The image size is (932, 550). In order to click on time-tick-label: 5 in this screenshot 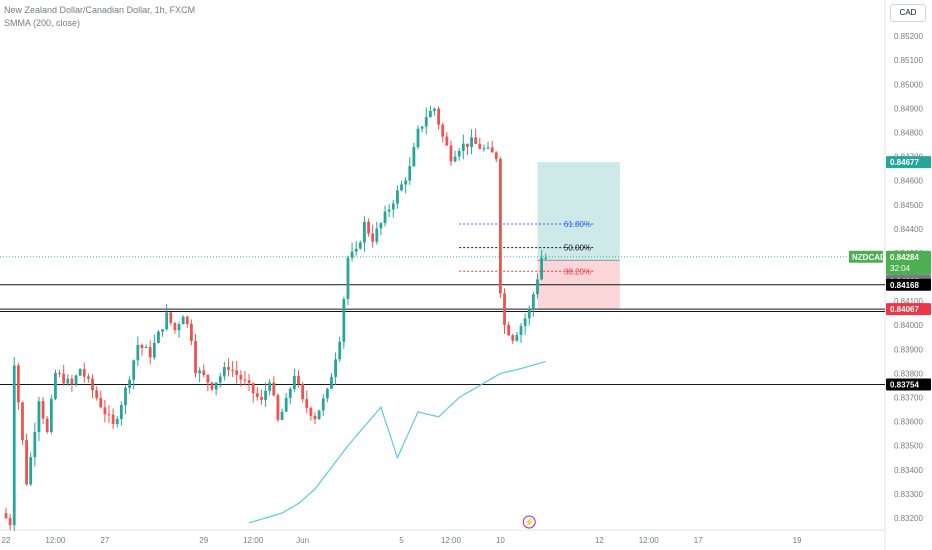, I will do `click(401, 540)`.